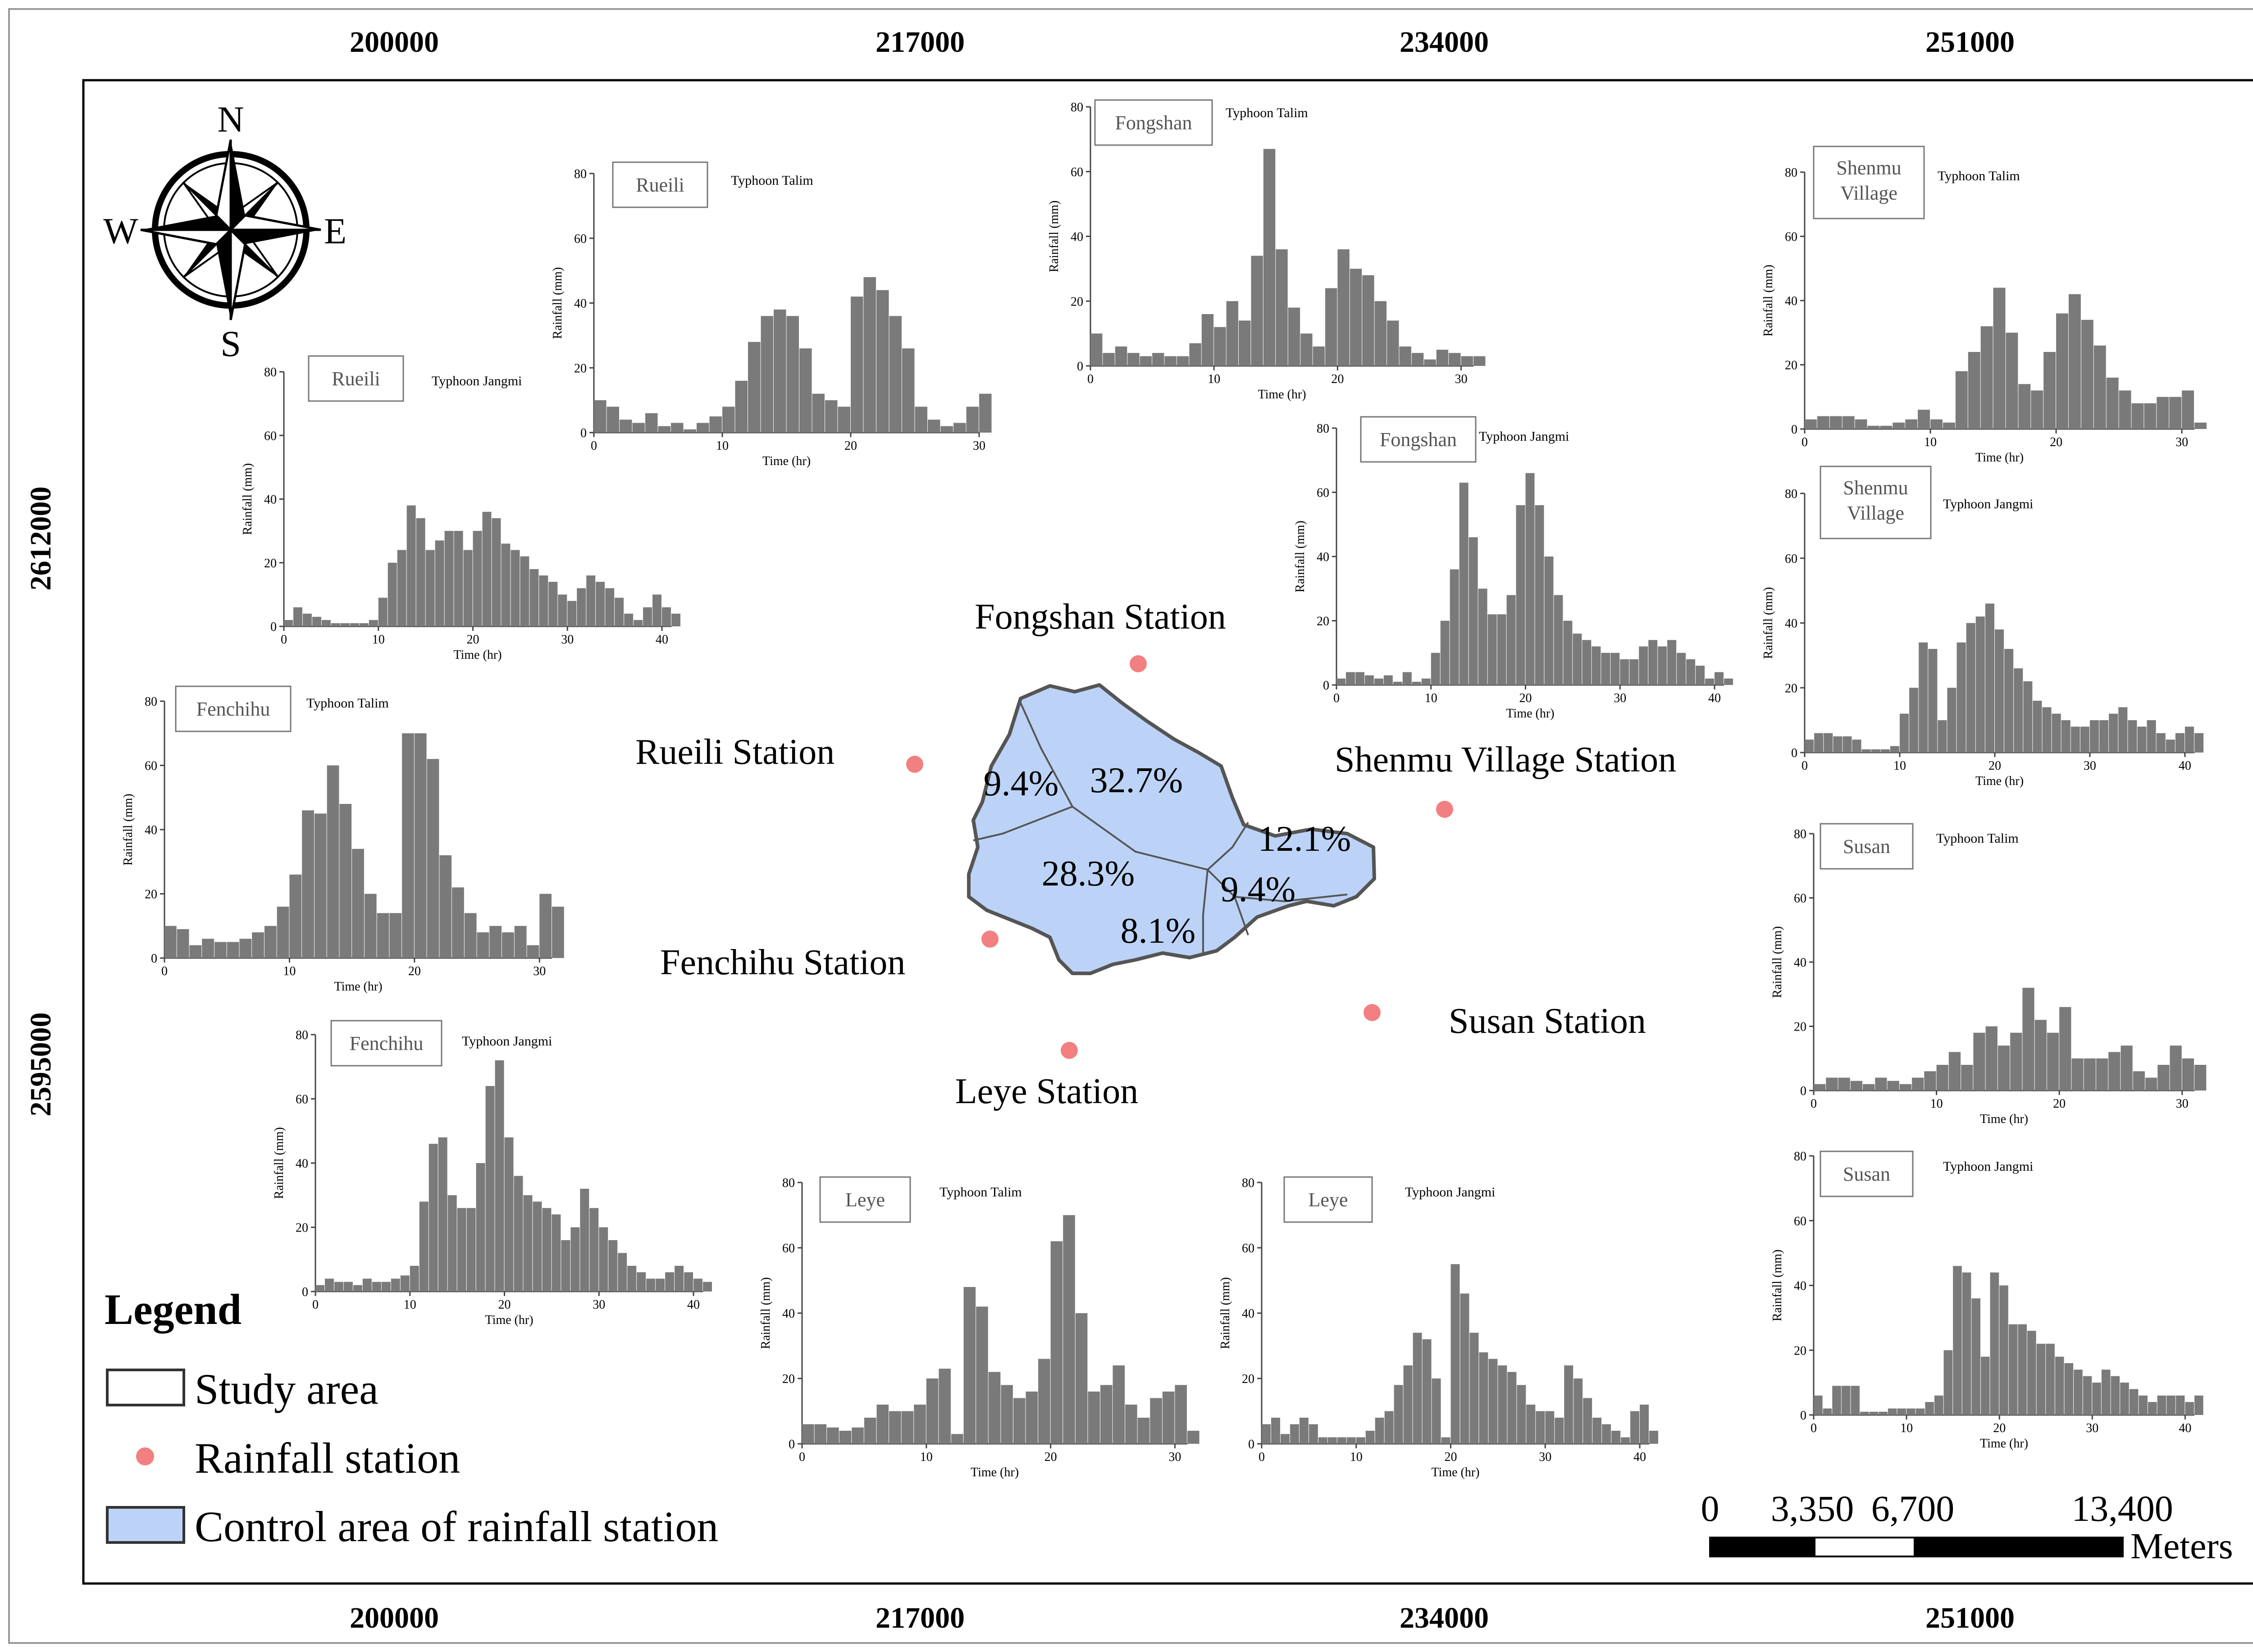  Describe the element at coordinates (1323, 622) in the screenshot. I see `chart-y-tick-label: 20` at that location.